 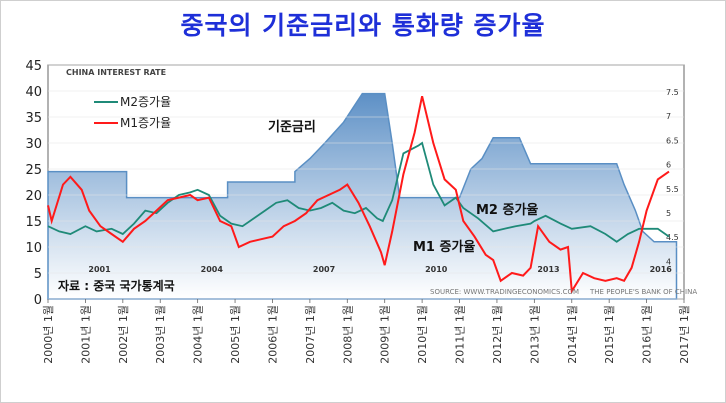 What do you see at coordinates (444, 247) in the screenshot?
I see `annotation-m1: M1 증가율` at bounding box center [444, 247].